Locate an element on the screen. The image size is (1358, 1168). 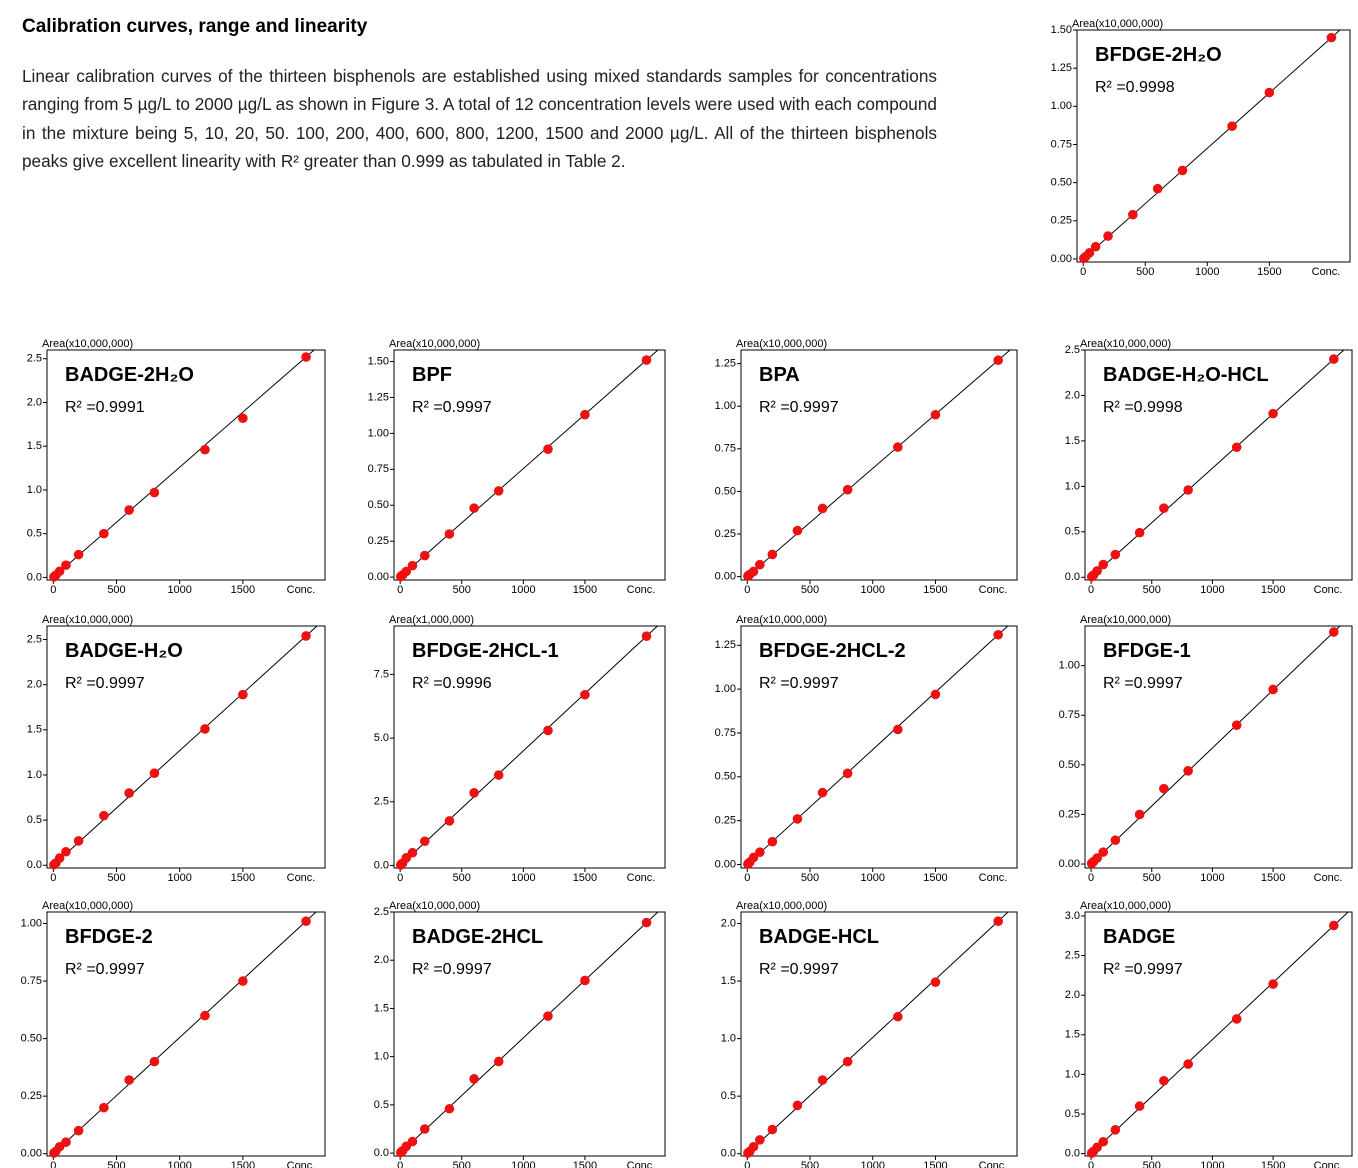
y-tick-label: 2.5 is located at coordinates (381, 802).